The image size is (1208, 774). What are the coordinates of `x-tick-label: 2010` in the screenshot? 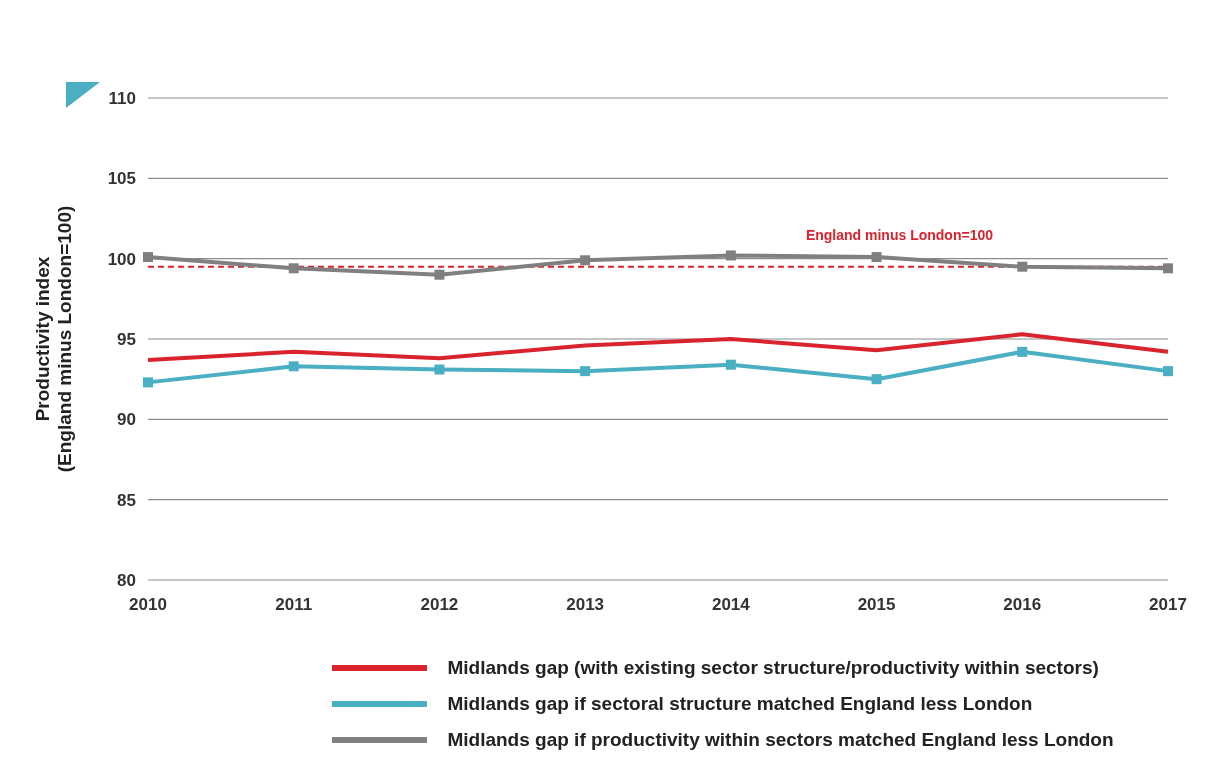 It's located at (148, 605).